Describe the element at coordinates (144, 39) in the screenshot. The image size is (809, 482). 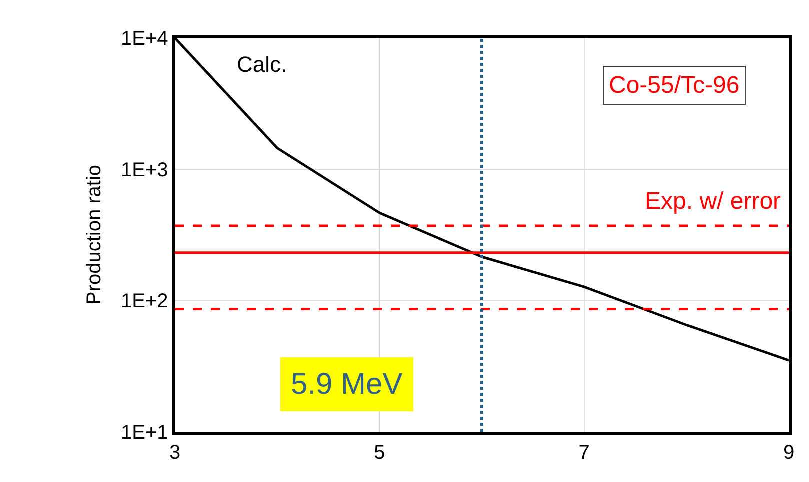
I see `y-tick-label: 1E+4` at that location.